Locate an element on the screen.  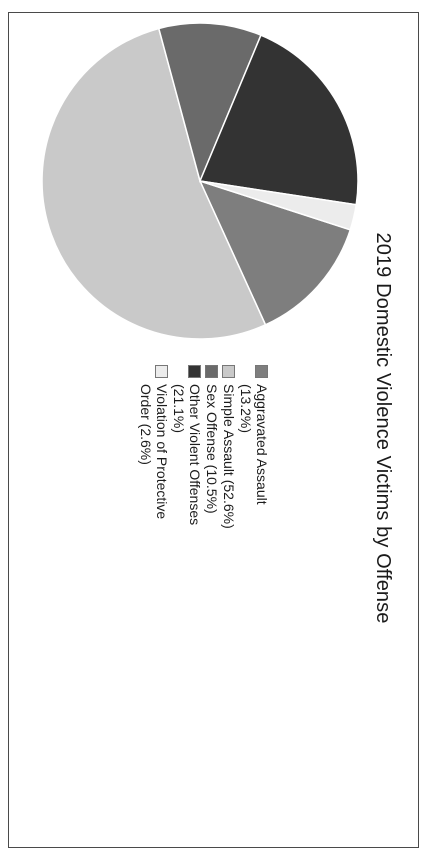
legend-item: Violation of Protective Order (2.6%) is located at coordinates (154, 450).